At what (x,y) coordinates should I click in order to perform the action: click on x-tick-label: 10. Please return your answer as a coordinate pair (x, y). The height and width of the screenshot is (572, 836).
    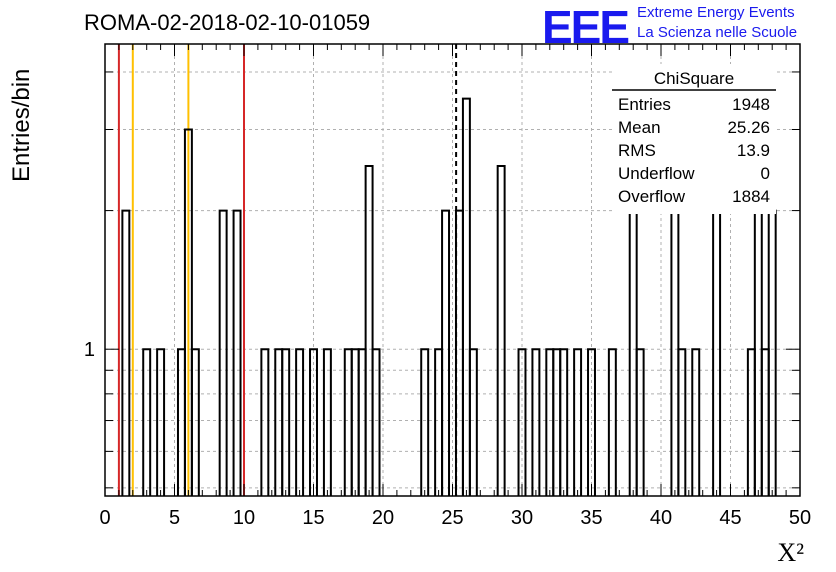
    Looking at the image, I should click on (244, 518).